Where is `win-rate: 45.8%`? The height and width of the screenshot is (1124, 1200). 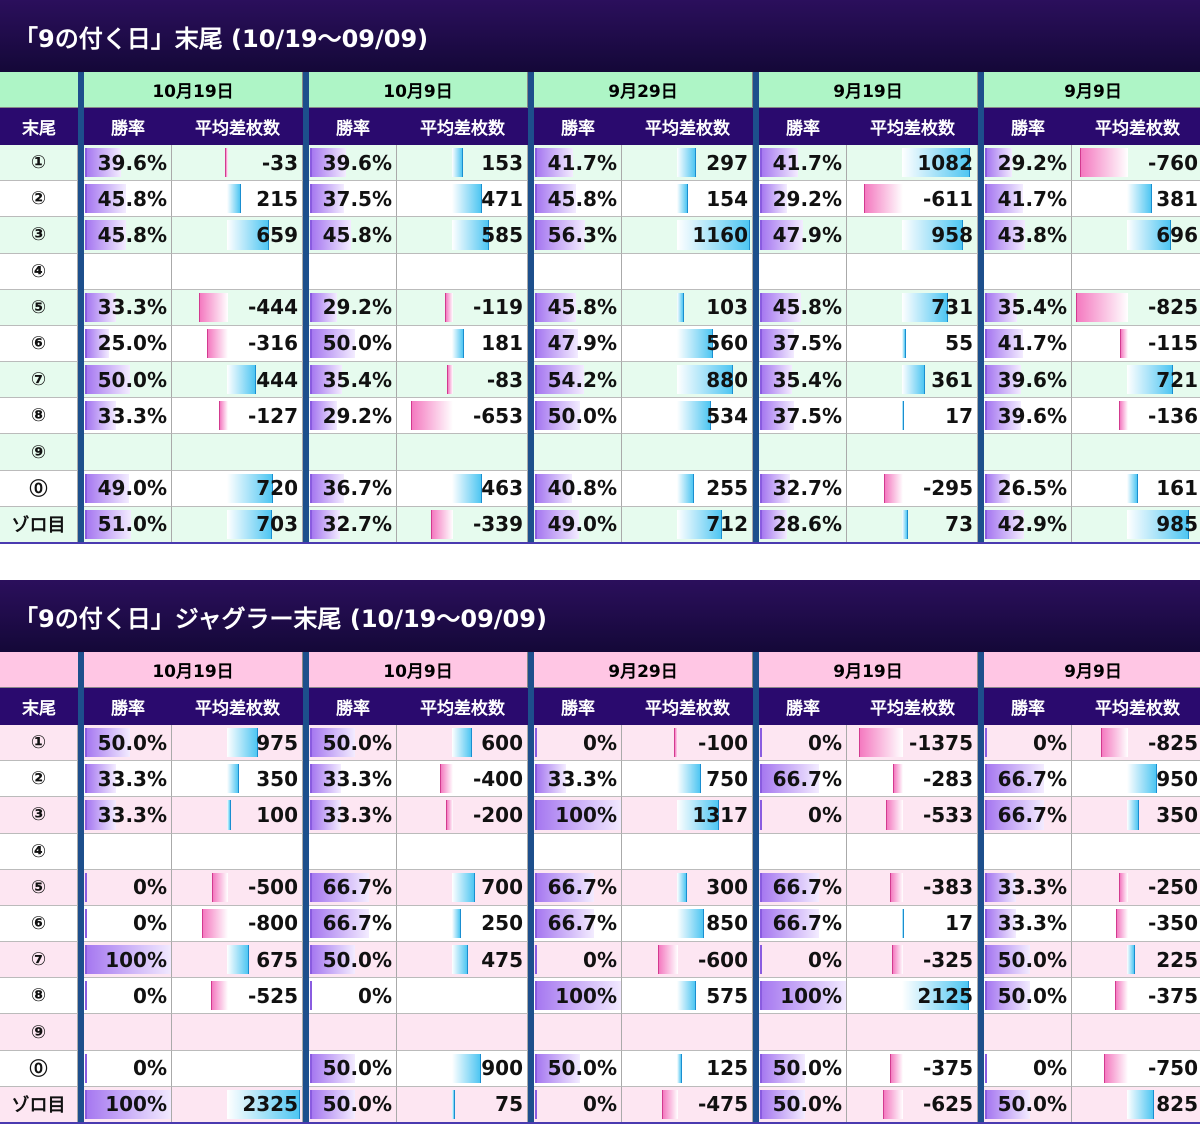 win-rate: 45.8% is located at coordinates (582, 198).